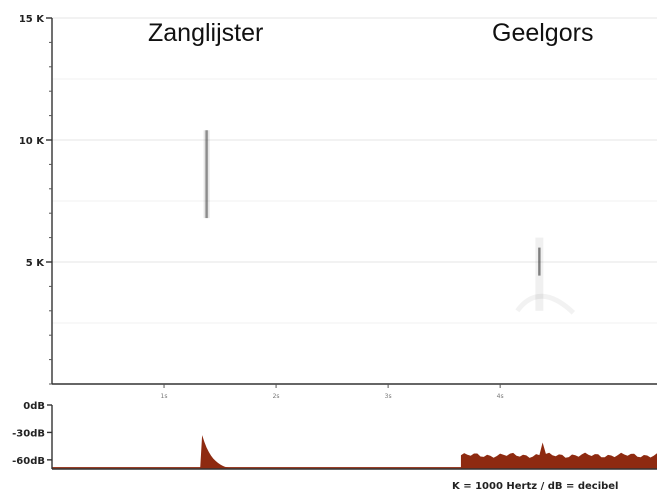 The image size is (663, 495). What do you see at coordinates (276, 396) in the screenshot?
I see `spectrogram-x-tick-label: 2s` at bounding box center [276, 396].